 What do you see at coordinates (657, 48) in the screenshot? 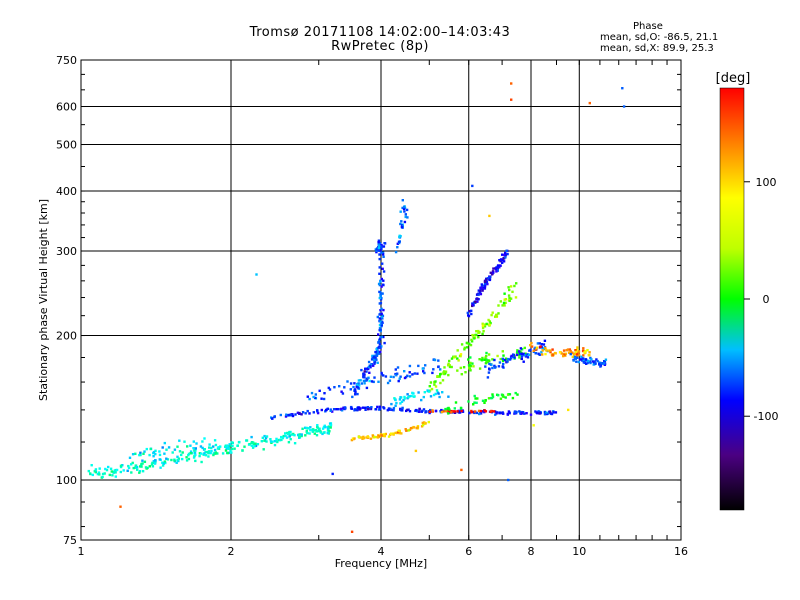
I see `phase-stats-x: mean, sd,X: 89.9, 25.3` at bounding box center [657, 48].